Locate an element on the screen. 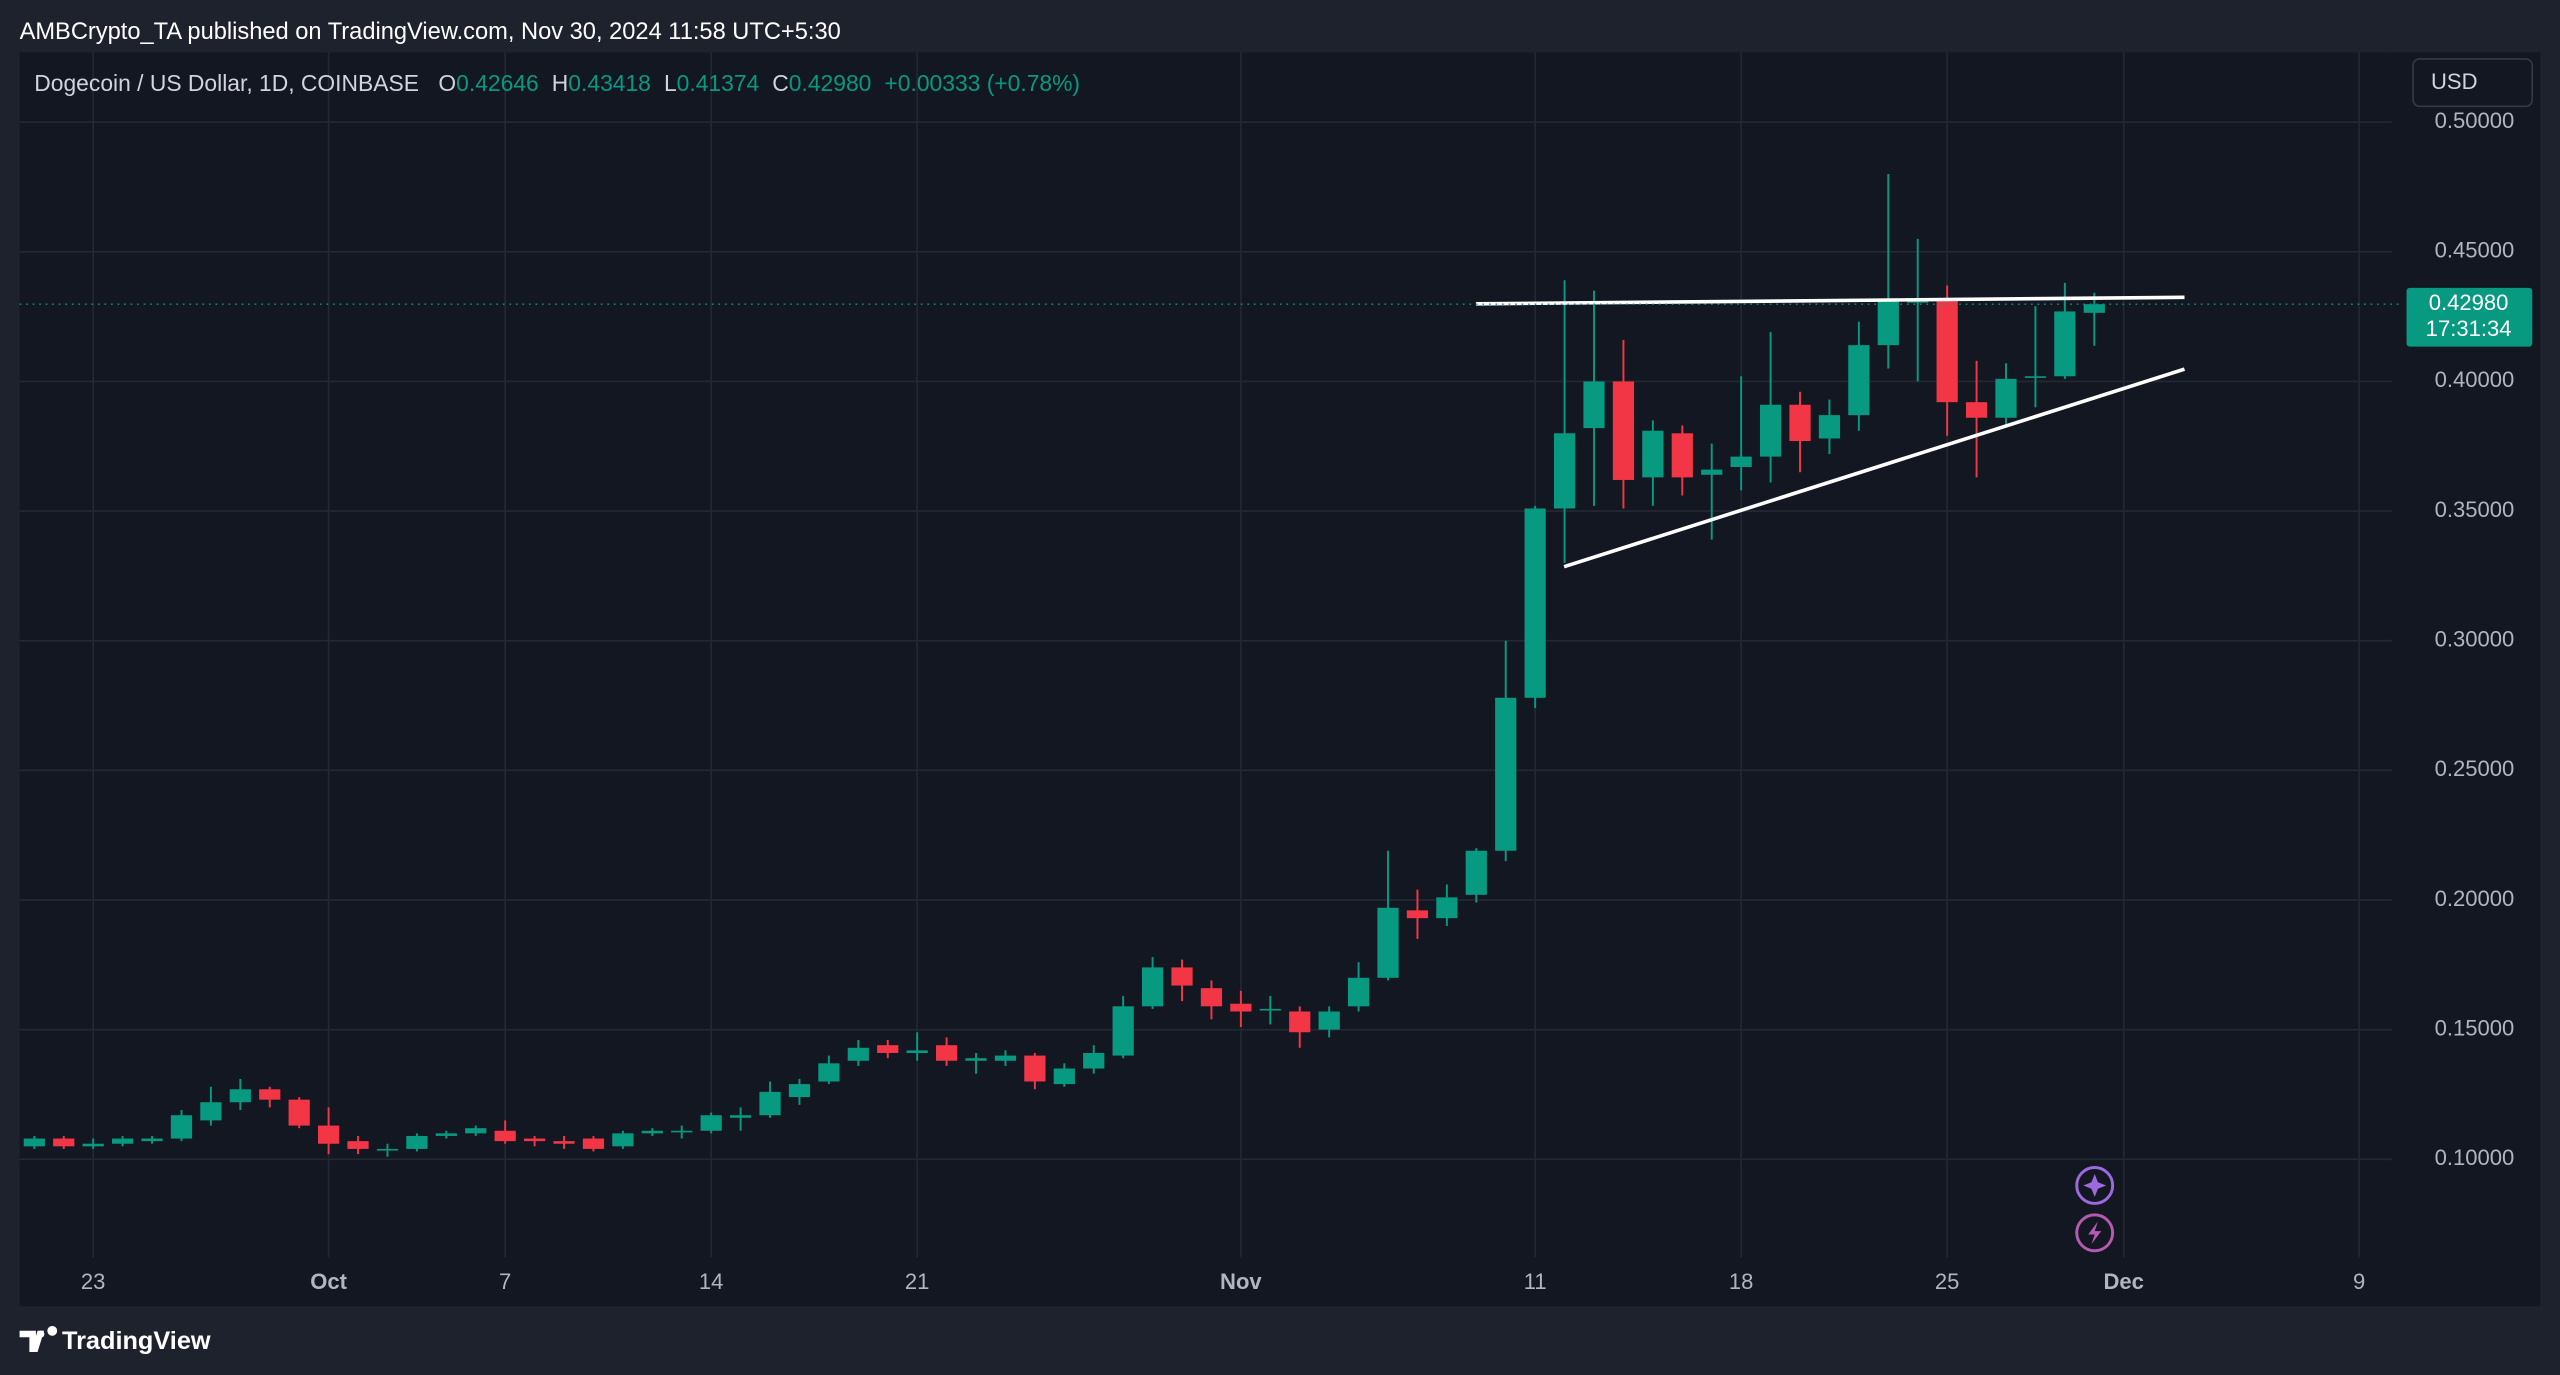 This screenshot has width=2560, height=1375. y-tick-label: 0.10000 is located at coordinates (2475, 1157).